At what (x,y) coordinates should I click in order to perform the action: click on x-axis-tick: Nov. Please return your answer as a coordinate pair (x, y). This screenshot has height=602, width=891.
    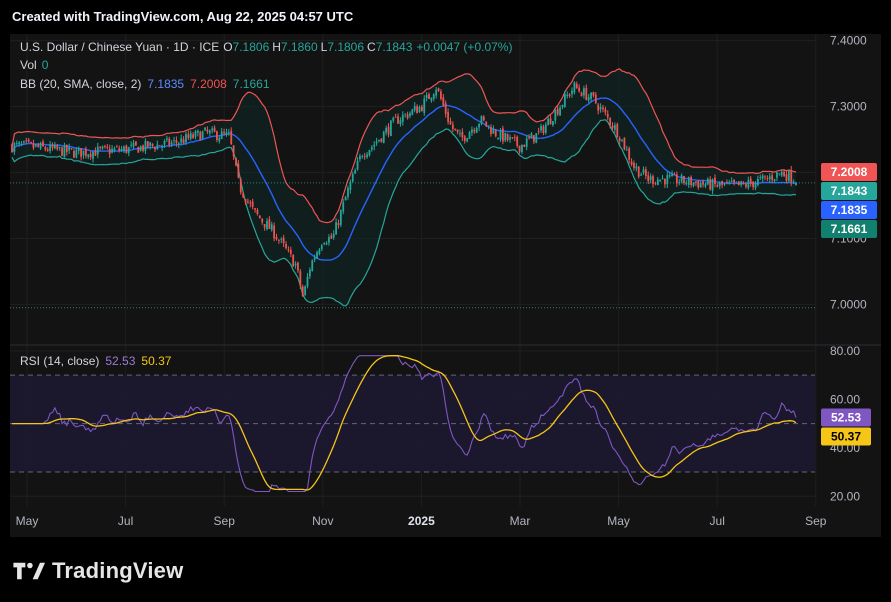
    Looking at the image, I should click on (322, 521).